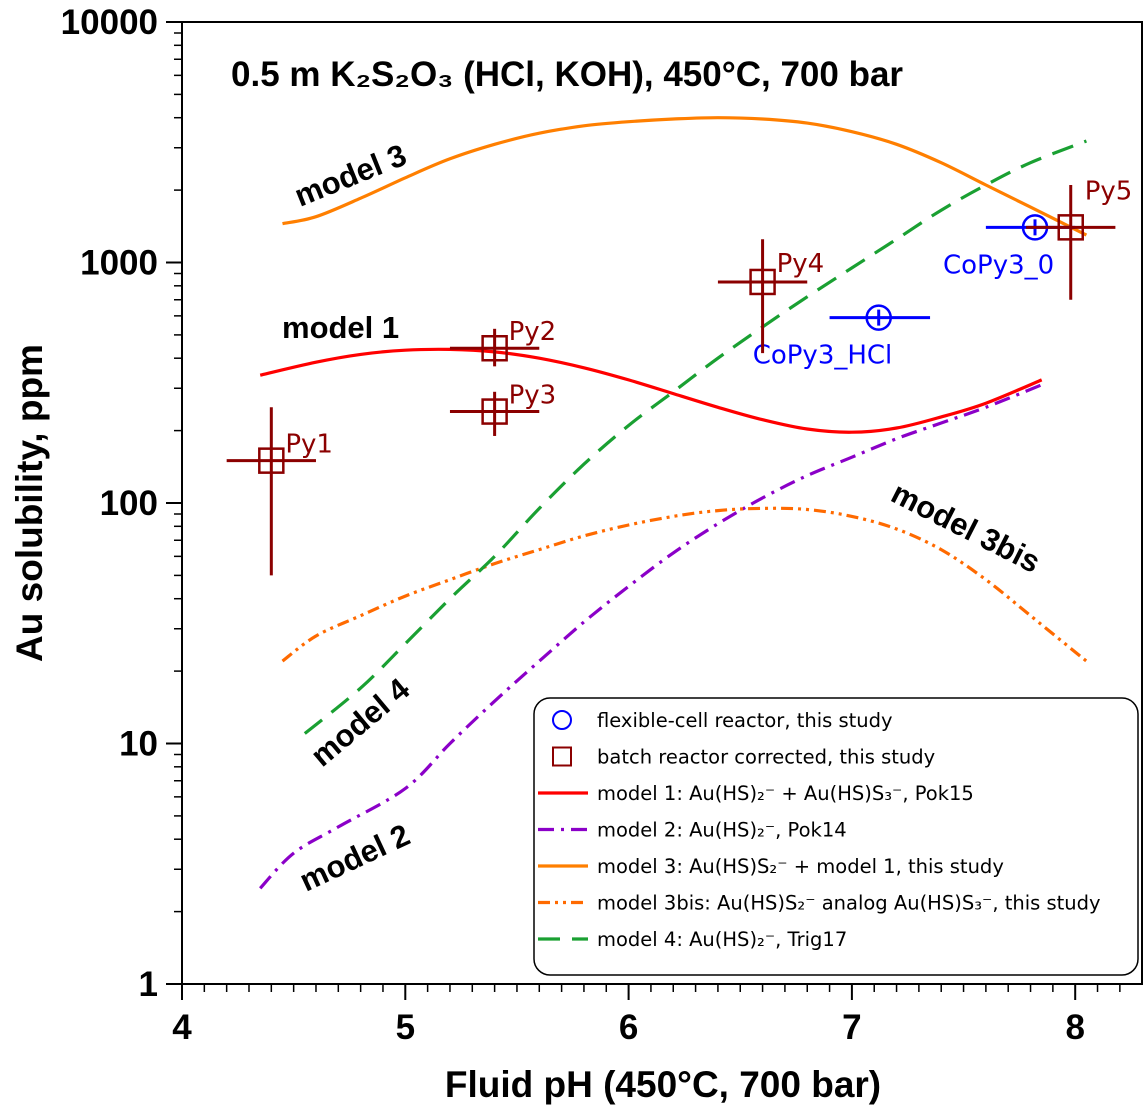  Describe the element at coordinates (182, 1027) in the screenshot. I see `x-tick-label: 4` at that location.